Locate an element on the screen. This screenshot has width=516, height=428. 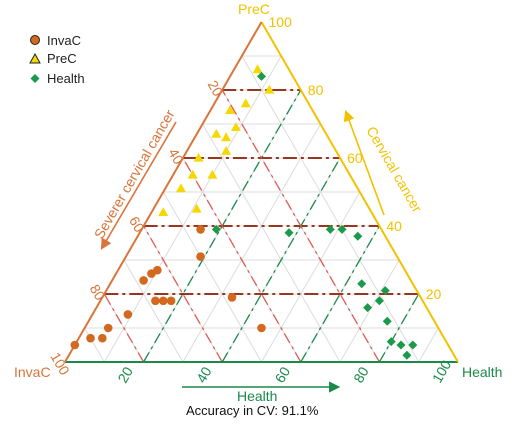
tick-label-health: 20 is located at coordinates (125, 375).